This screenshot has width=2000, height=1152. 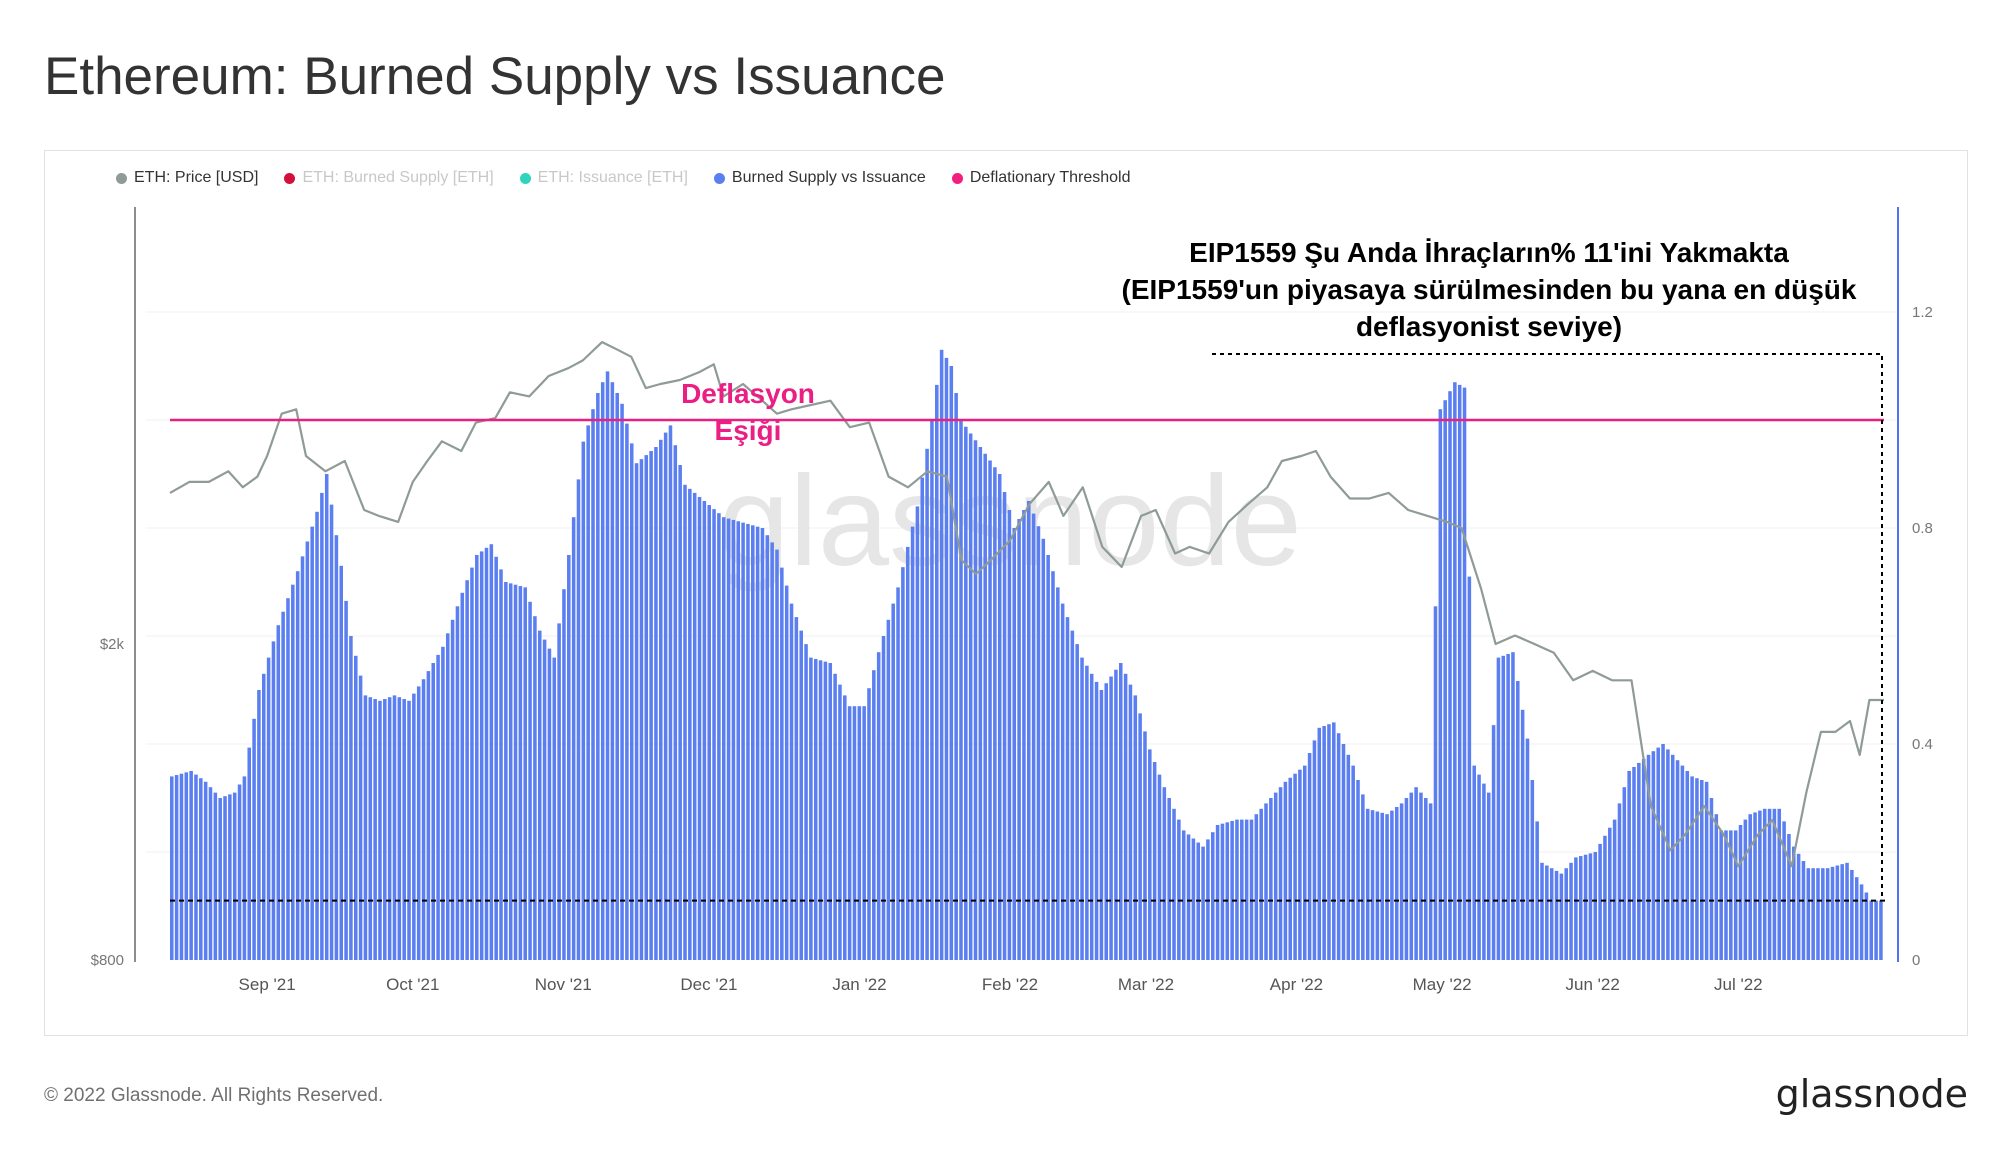 What do you see at coordinates (612, 177) in the screenshot?
I see `legend-label: ETH: Issuance [ETH]` at bounding box center [612, 177].